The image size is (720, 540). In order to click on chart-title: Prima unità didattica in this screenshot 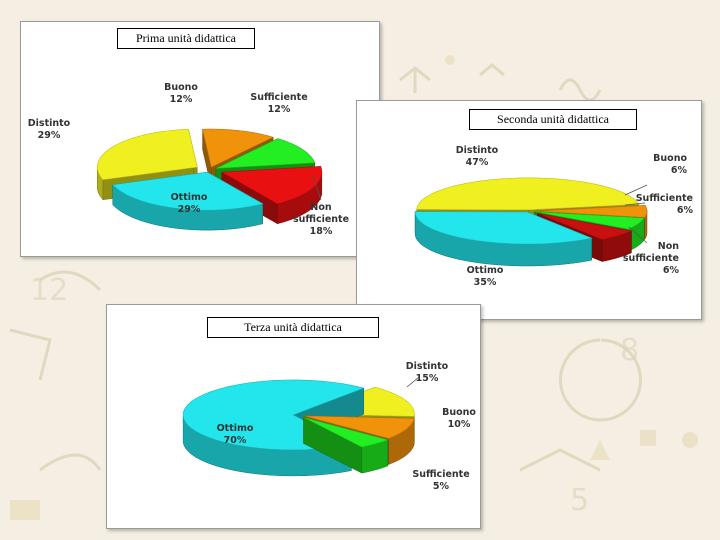, I will do `click(186, 38)`.